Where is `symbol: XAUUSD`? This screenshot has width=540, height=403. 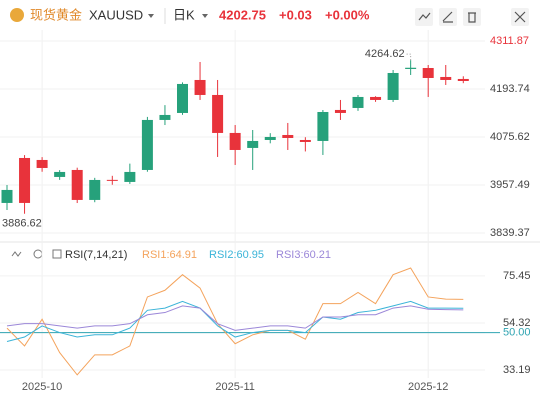 symbol: XAUUSD is located at coordinates (116, 14).